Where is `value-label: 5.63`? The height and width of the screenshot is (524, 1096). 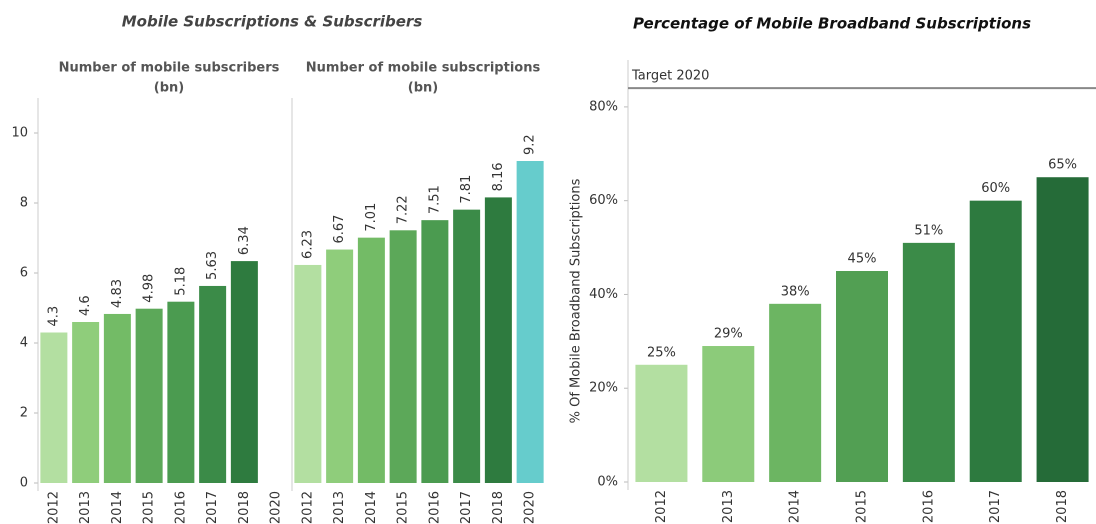
value-label: 5.63 is located at coordinates (212, 265).